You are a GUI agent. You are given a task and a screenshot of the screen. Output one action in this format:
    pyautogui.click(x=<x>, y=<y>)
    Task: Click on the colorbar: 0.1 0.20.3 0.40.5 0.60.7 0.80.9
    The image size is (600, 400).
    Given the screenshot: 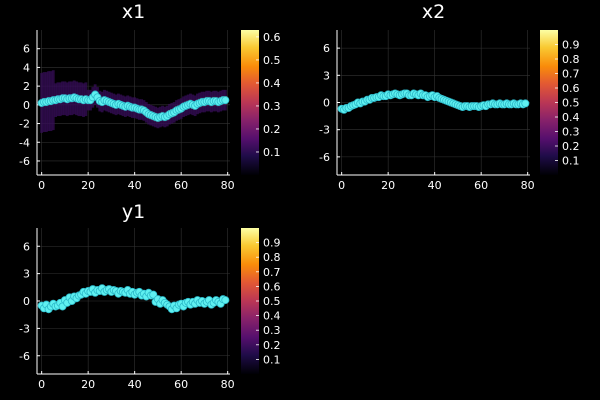 What is the action you would take?
    pyautogui.click(x=560, y=102)
    